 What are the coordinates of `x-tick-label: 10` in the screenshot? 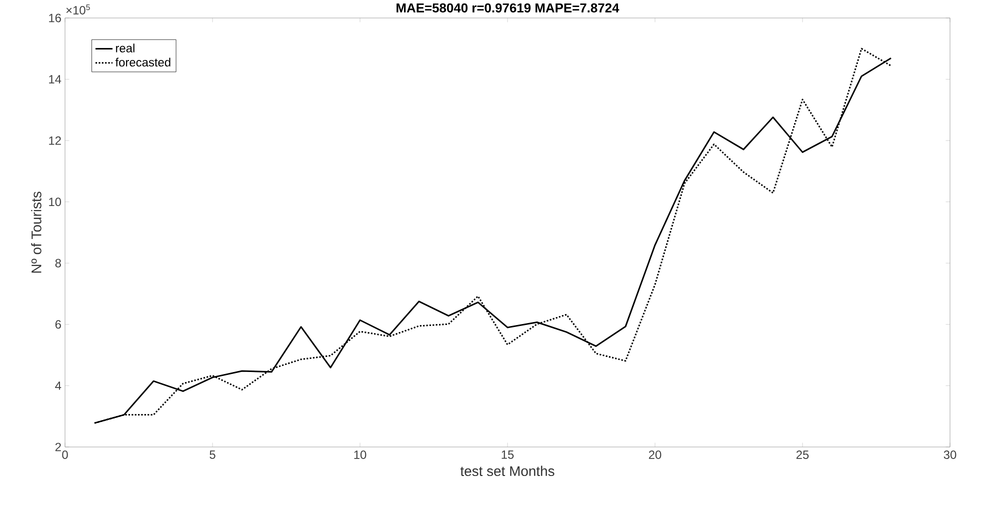 It's located at (360, 454).